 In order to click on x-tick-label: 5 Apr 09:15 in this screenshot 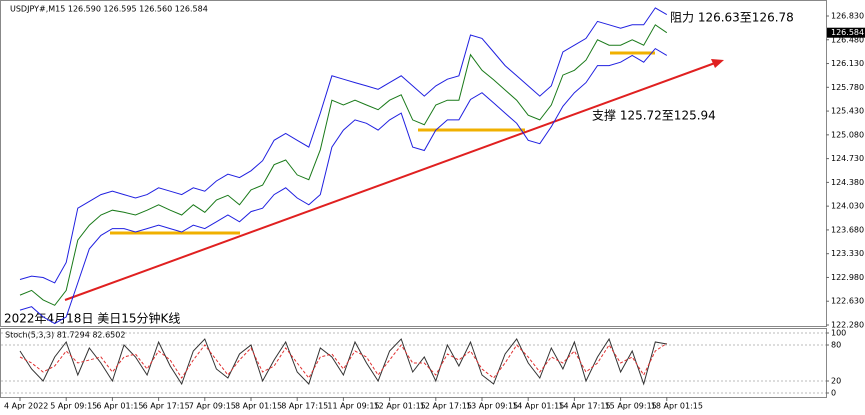, I will do `click(73, 406)`.